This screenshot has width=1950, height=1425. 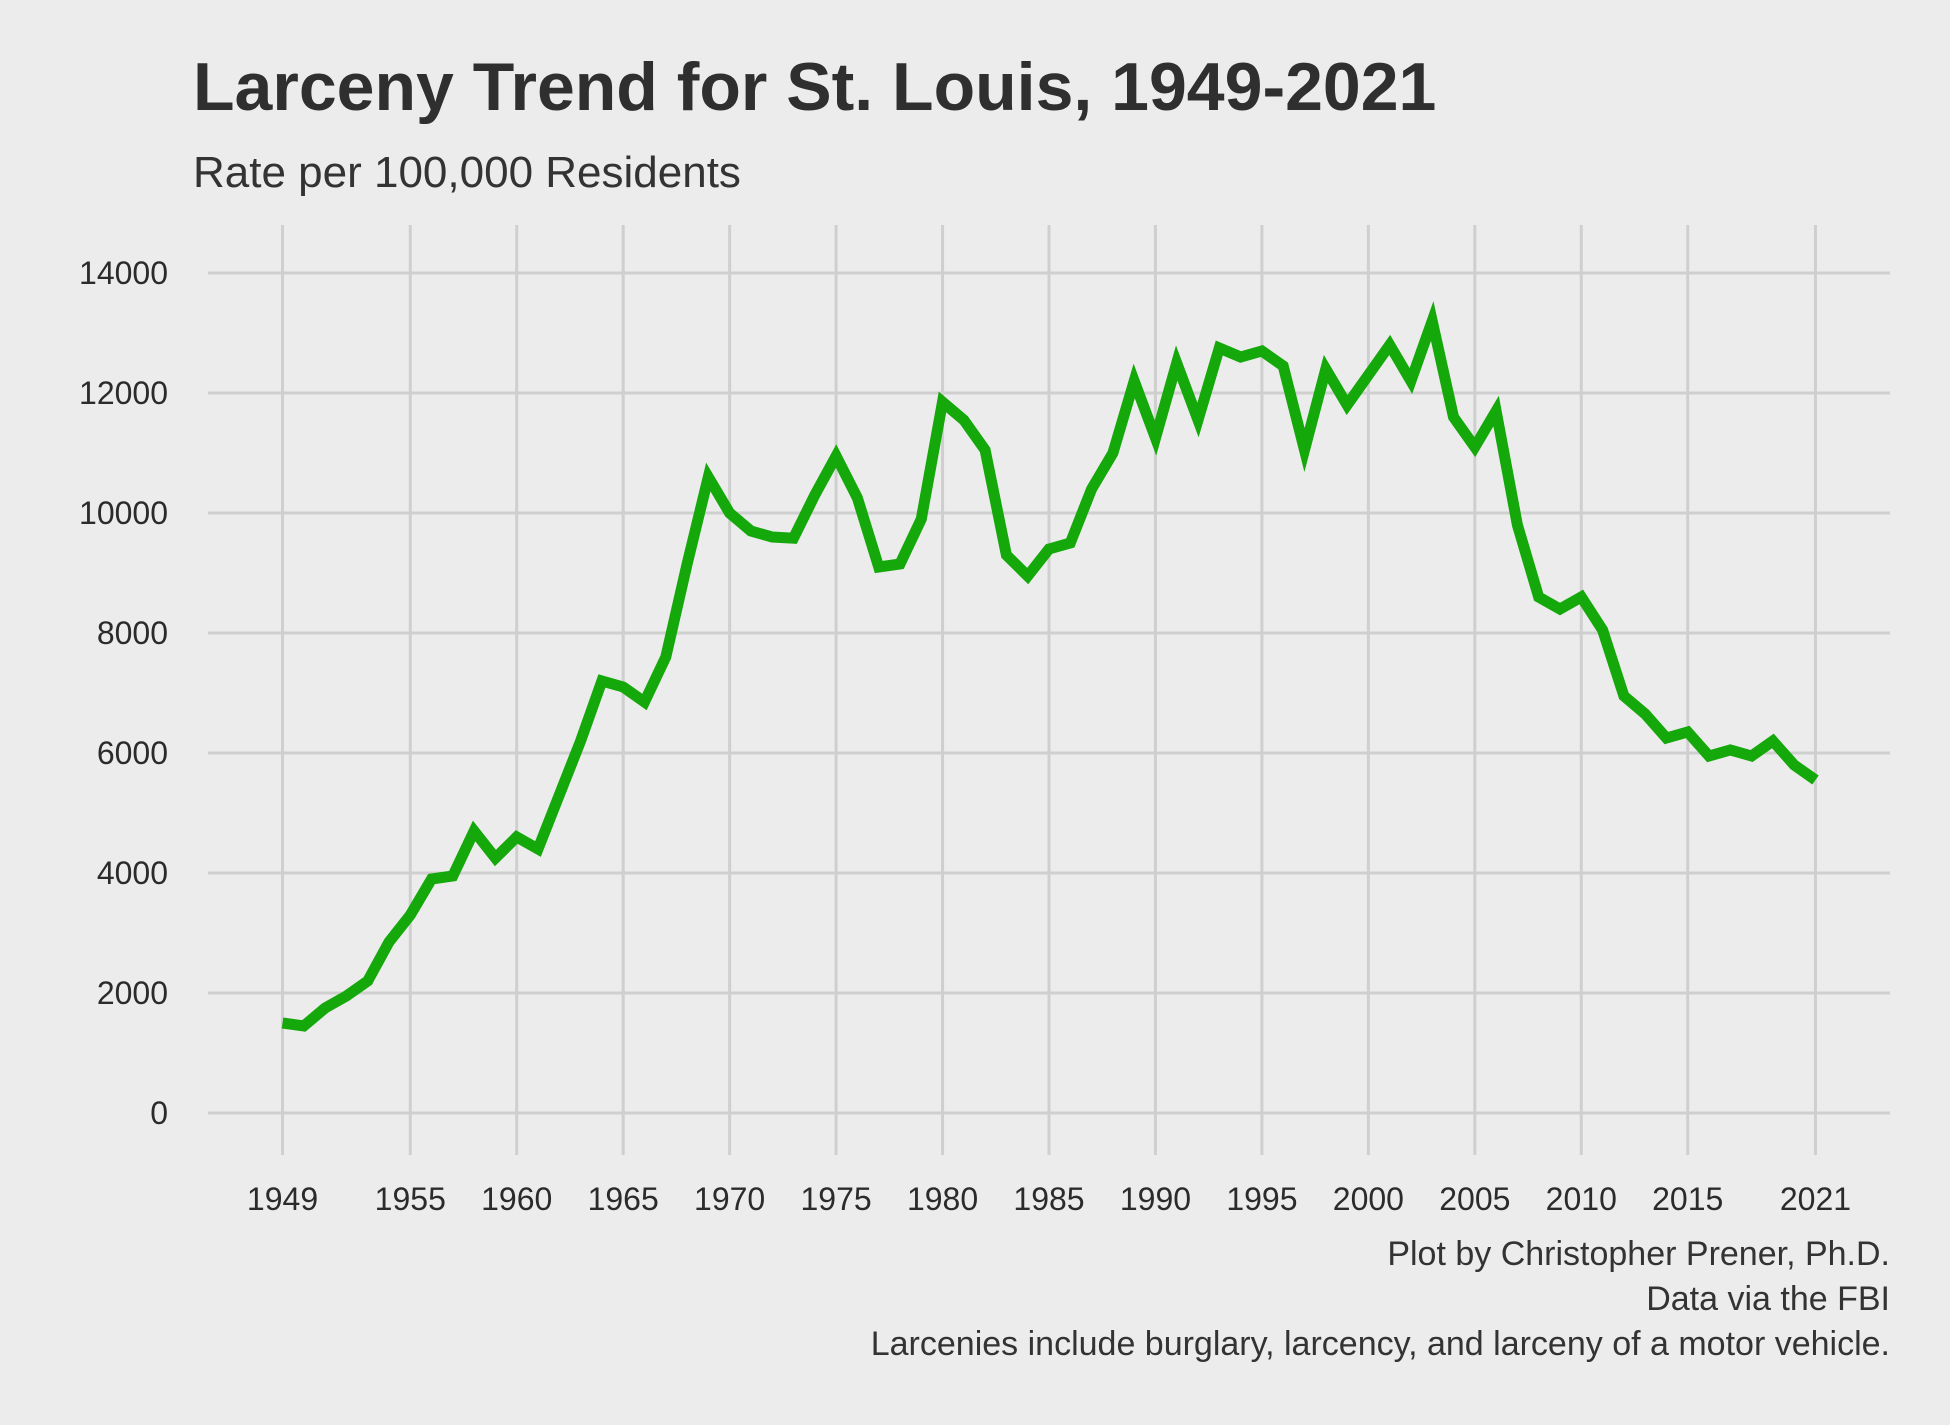 What do you see at coordinates (123, 513) in the screenshot?
I see `y-tick-label: 10000` at bounding box center [123, 513].